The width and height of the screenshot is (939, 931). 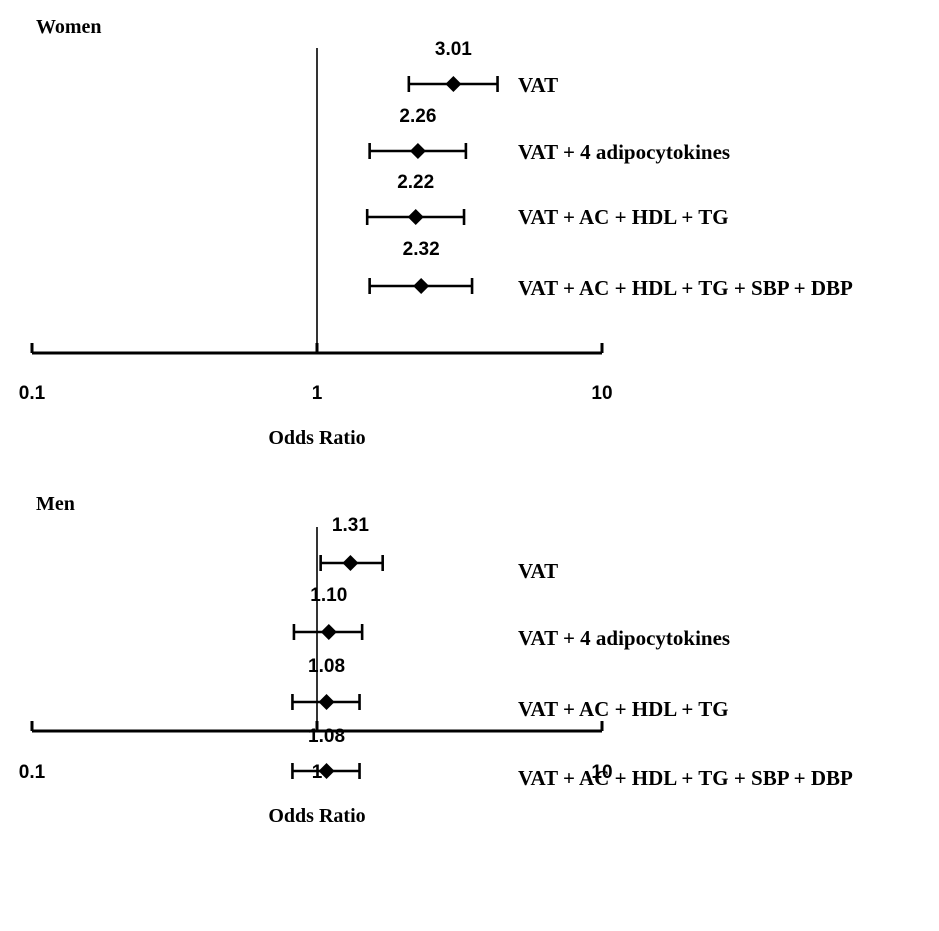 What do you see at coordinates (415, 182) in the screenshot?
I see `odds-ratio-value-label: 2.22` at bounding box center [415, 182].